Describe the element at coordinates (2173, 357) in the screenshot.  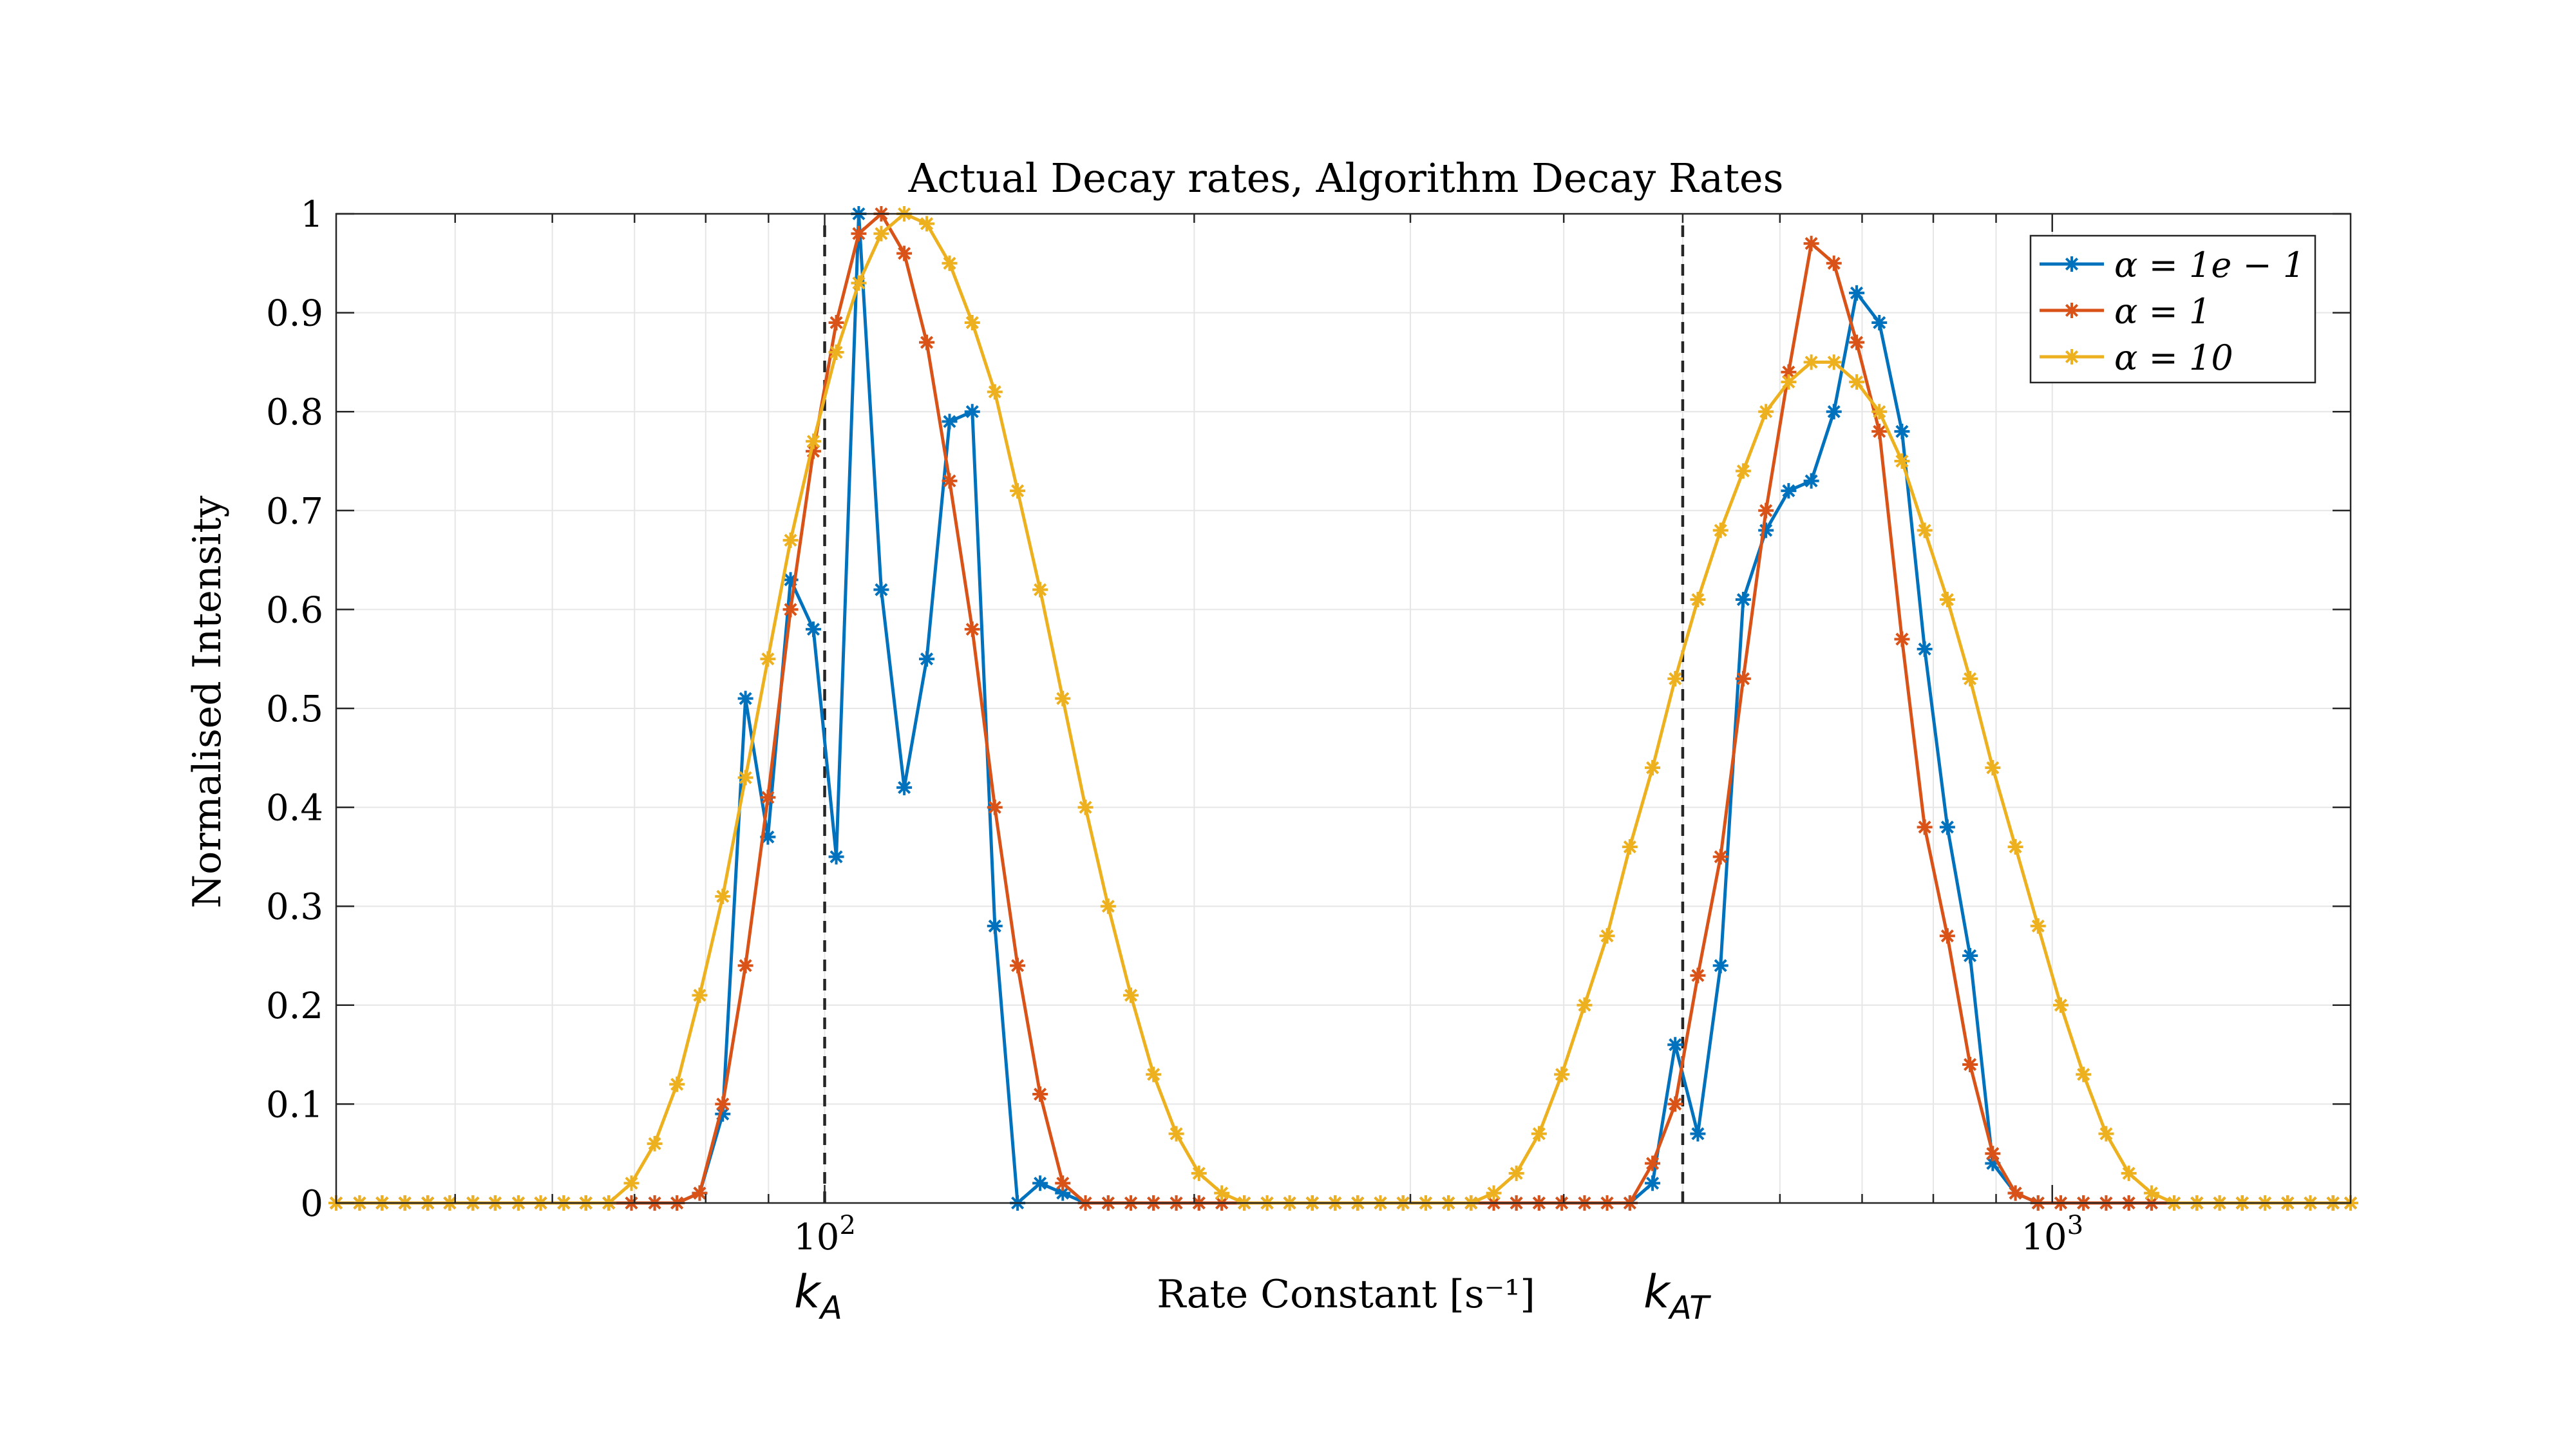
I see `legend-label: α = 10` at that location.